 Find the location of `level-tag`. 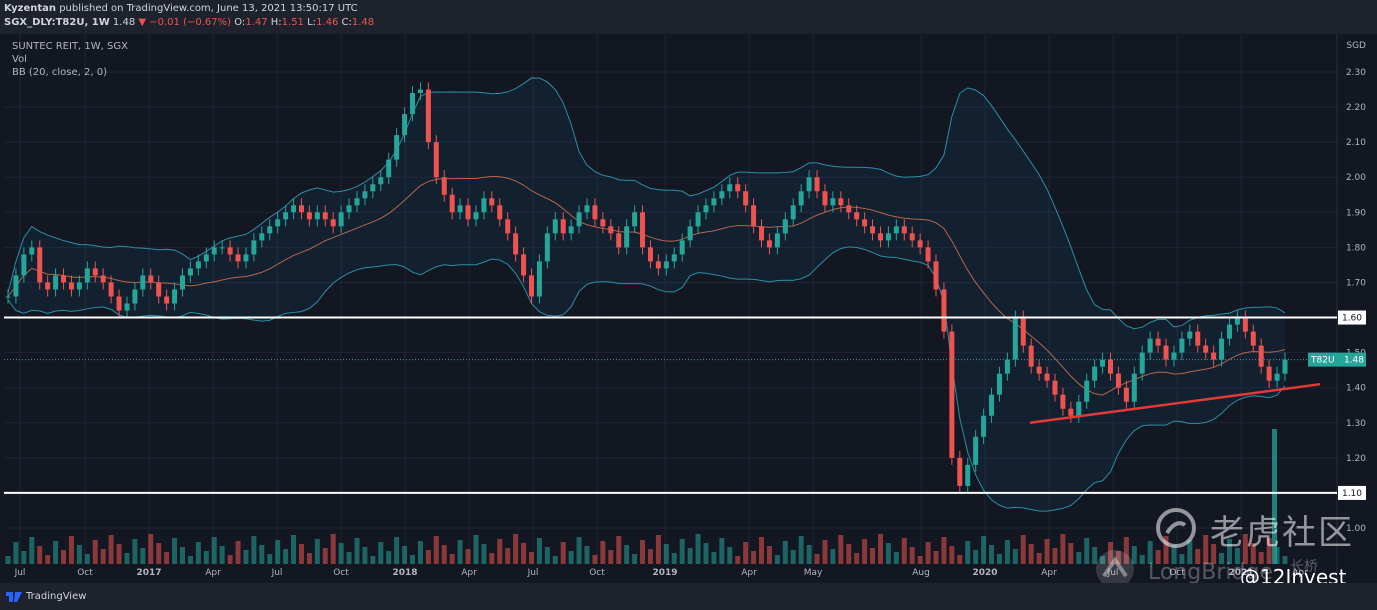

level-tag is located at coordinates (1352, 317).